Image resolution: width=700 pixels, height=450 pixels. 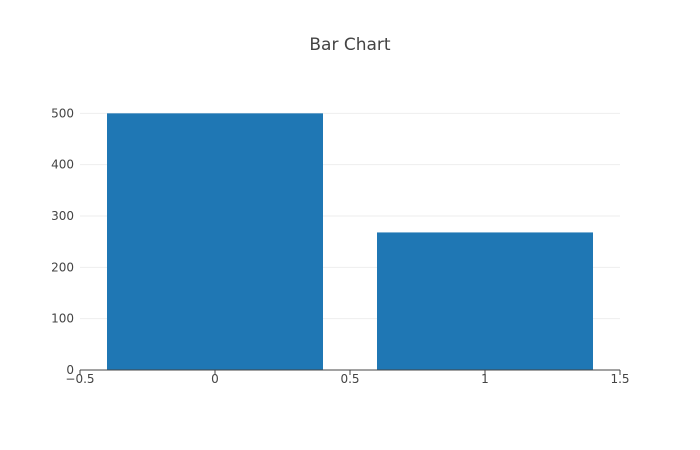 What do you see at coordinates (62, 113) in the screenshot?
I see `y-tick-label: 500` at bounding box center [62, 113].